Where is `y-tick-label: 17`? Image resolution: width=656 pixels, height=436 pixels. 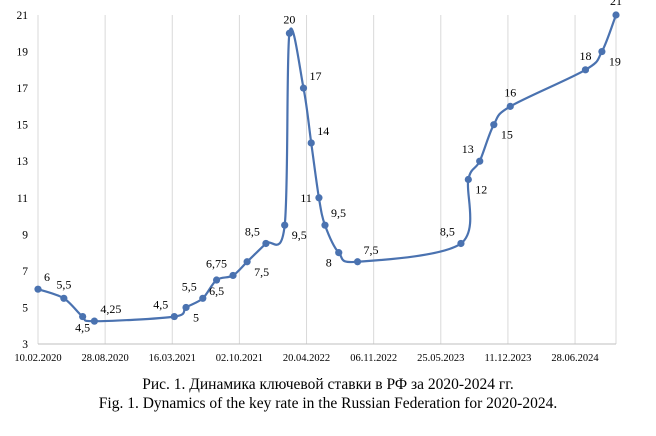
y-tick-label: 17 is located at coordinates (23, 89).